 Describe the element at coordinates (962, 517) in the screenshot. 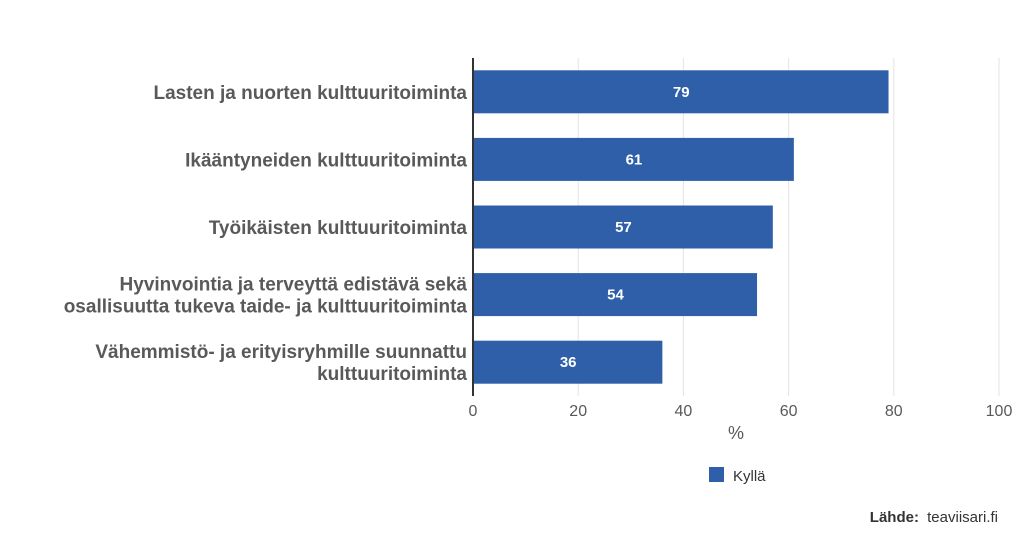

I see `source-site: teaviisari.fi` at that location.